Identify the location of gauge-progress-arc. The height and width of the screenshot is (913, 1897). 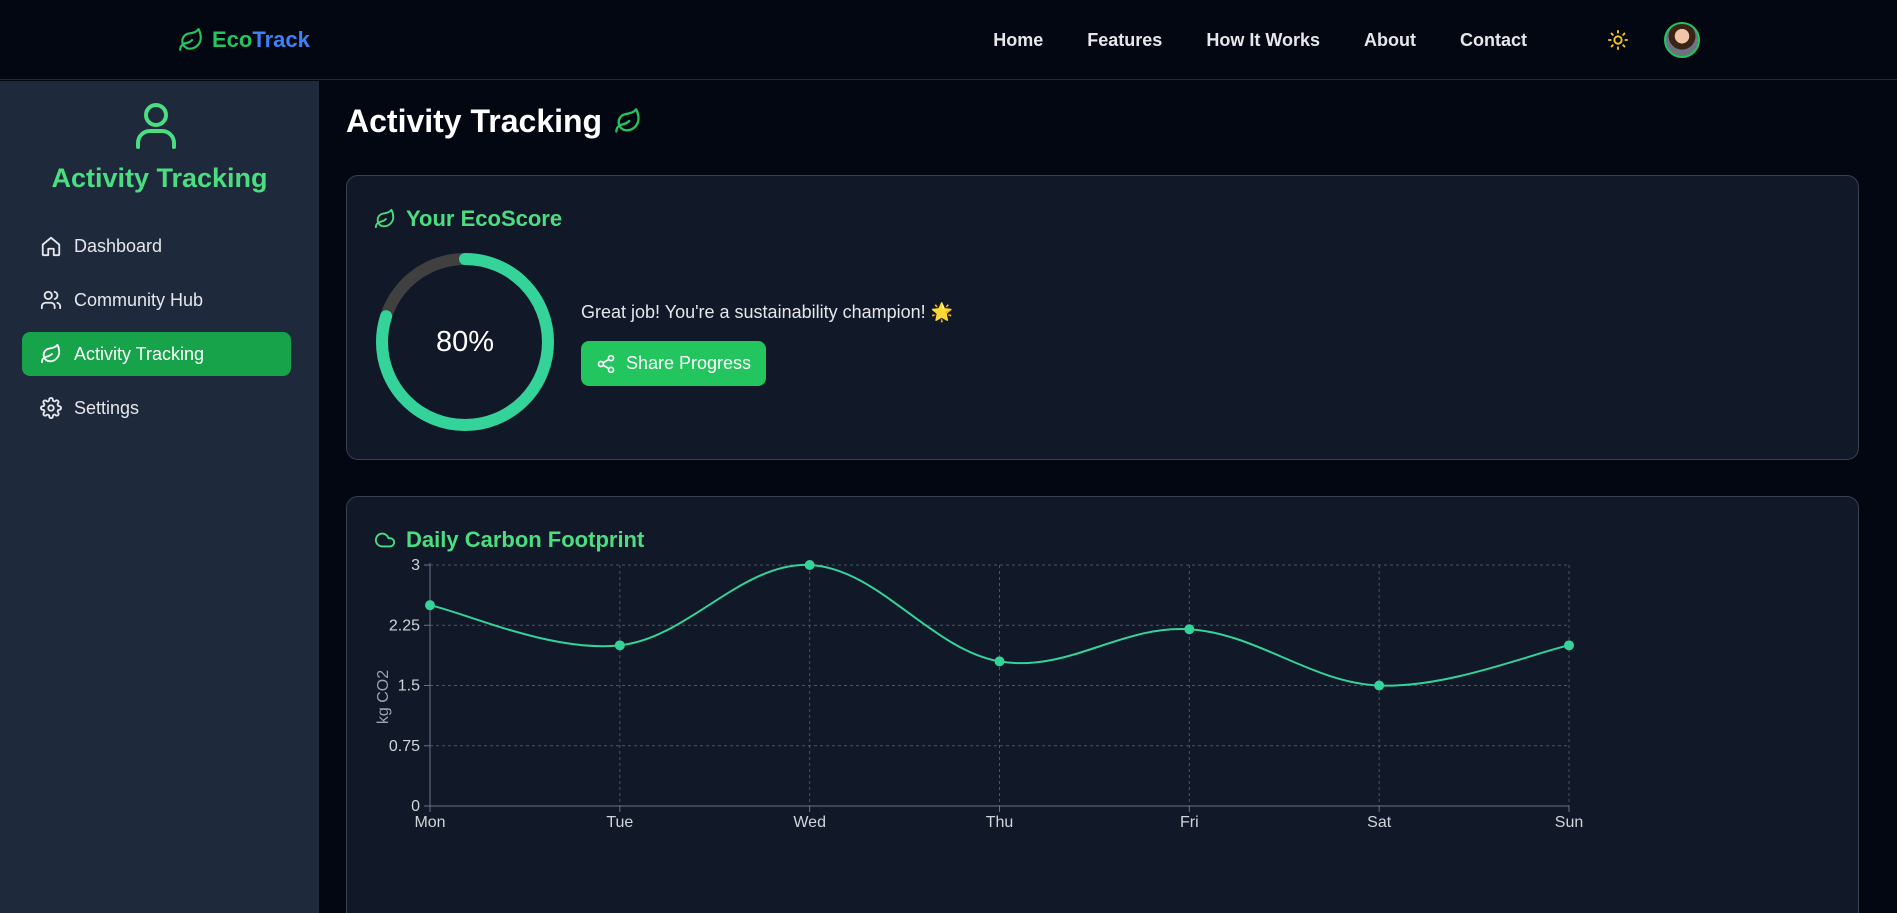
(465, 342).